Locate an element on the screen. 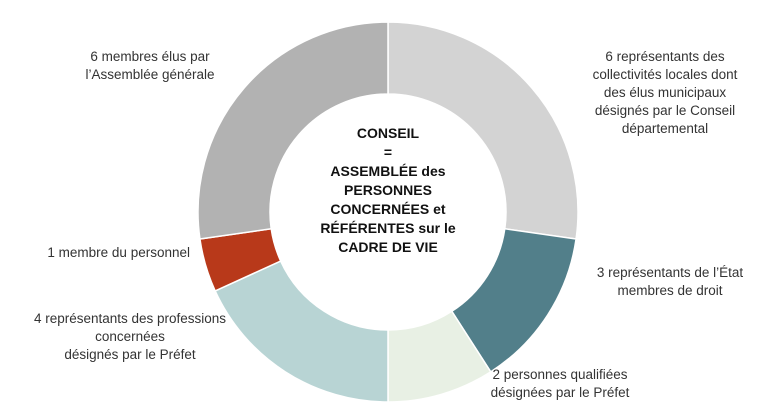  center-label-line: ASSEMBLÉE des is located at coordinates (388, 171).